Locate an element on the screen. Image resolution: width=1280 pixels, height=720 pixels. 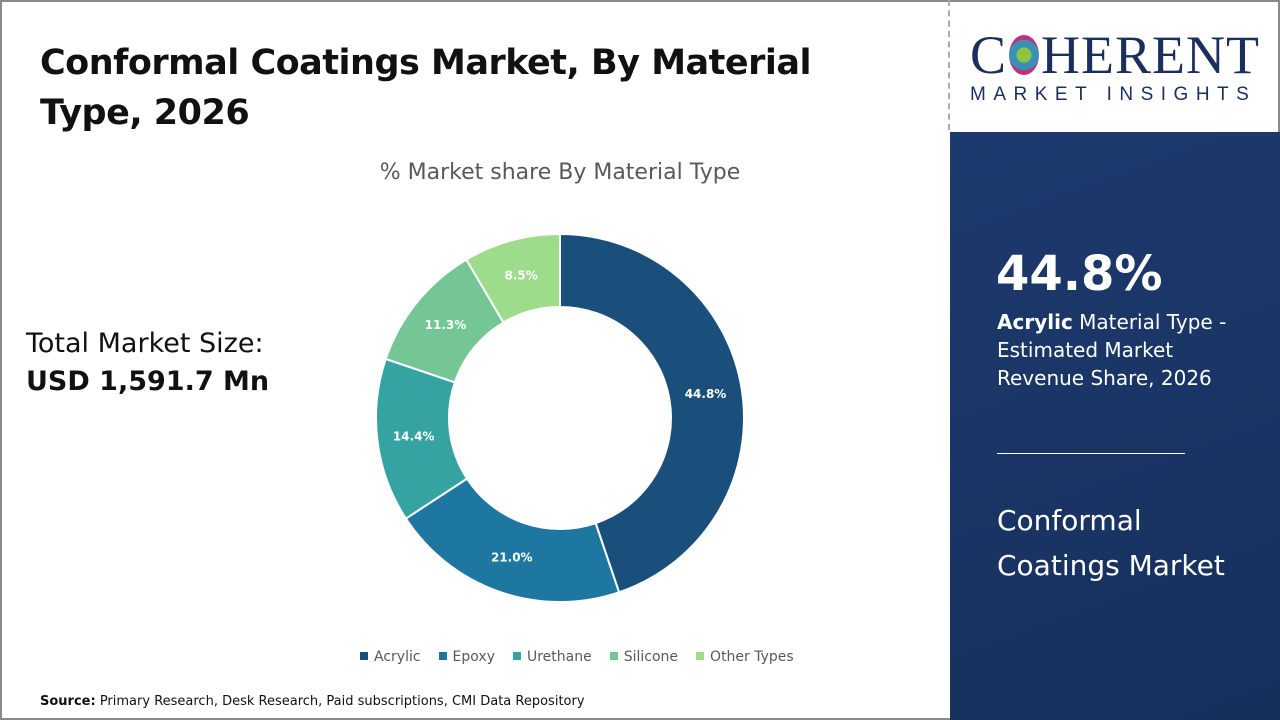
total-market-size: Total Market Size: USD 1,591.7 Mn is located at coordinates (147, 363).